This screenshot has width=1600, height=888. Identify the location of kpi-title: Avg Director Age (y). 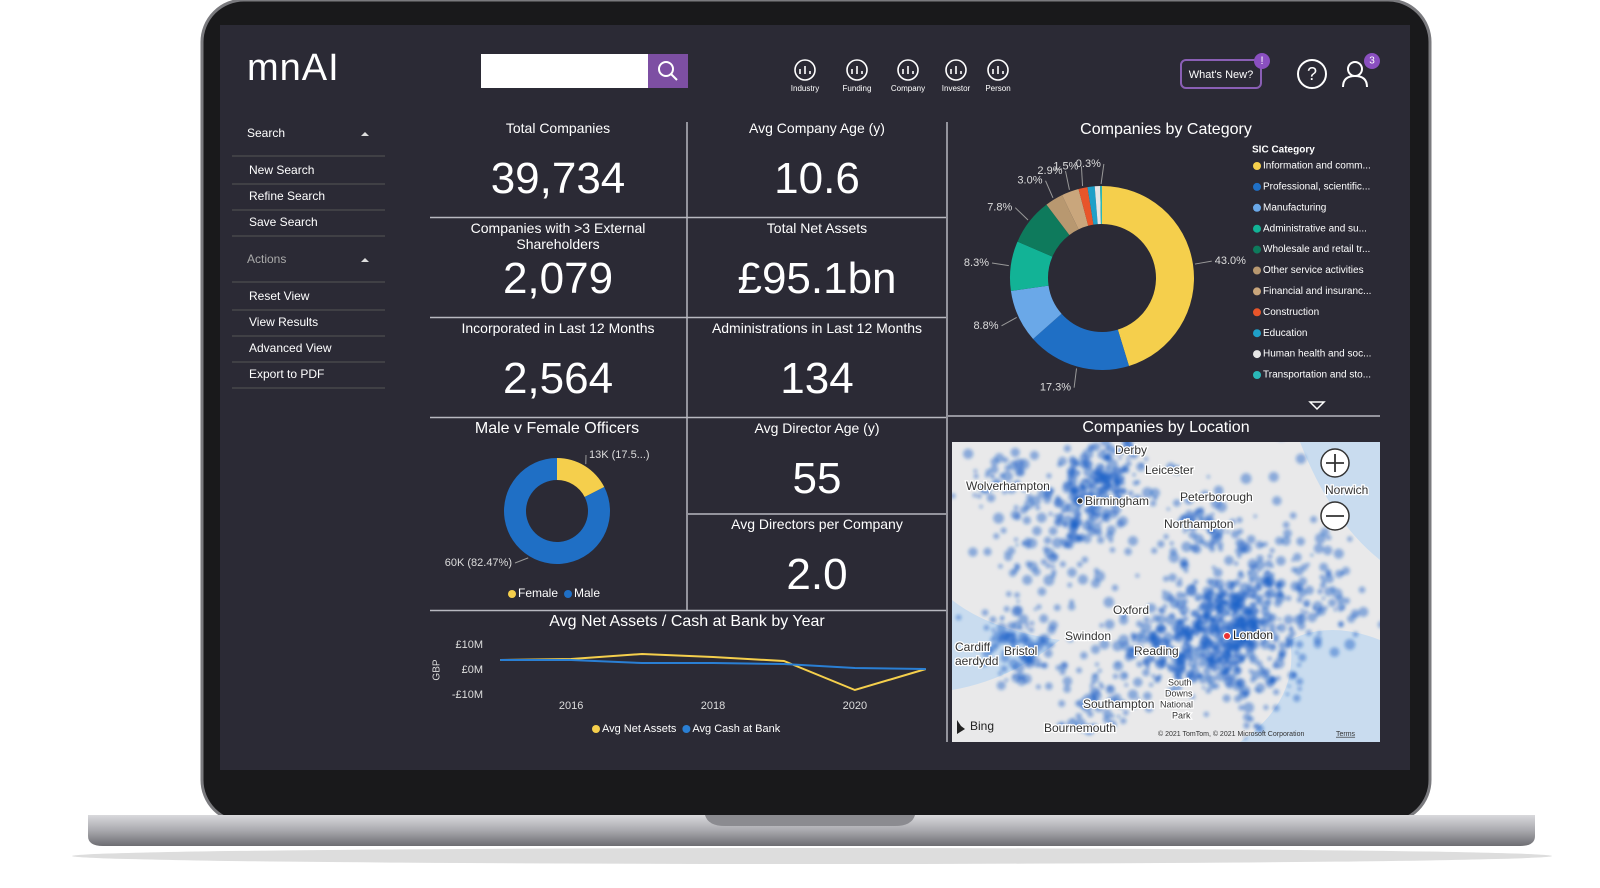
(817, 428).